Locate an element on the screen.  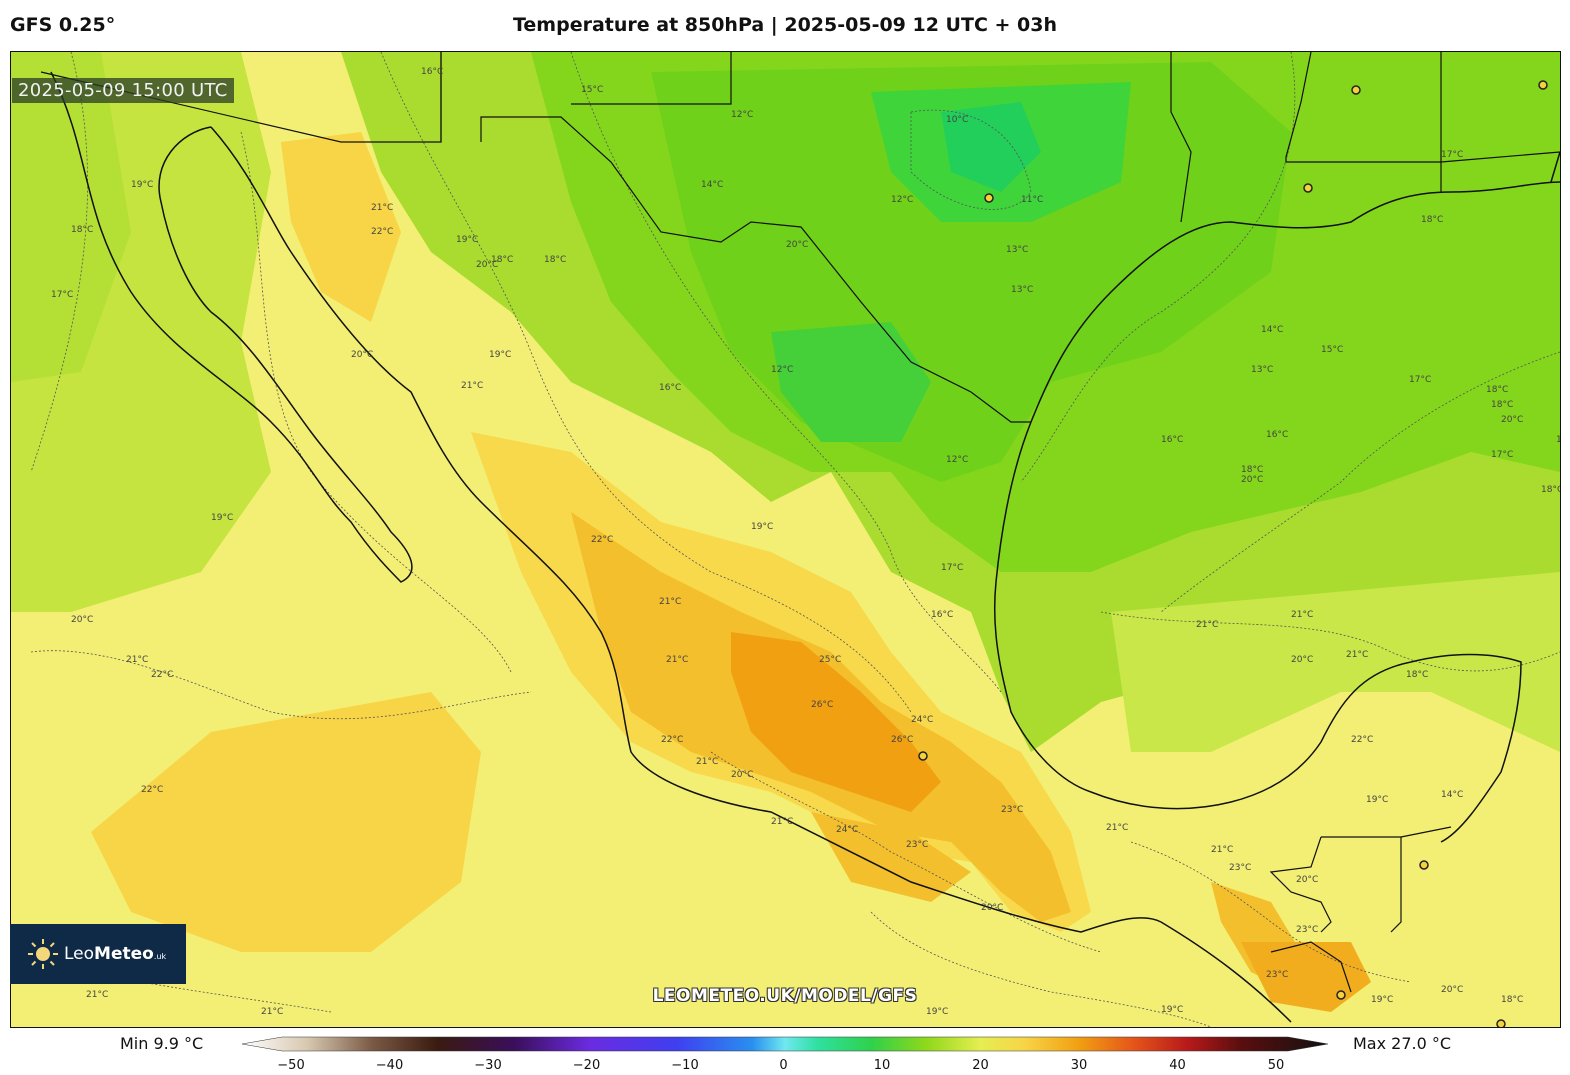
contour-label: 25°C is located at coordinates (830, 660).